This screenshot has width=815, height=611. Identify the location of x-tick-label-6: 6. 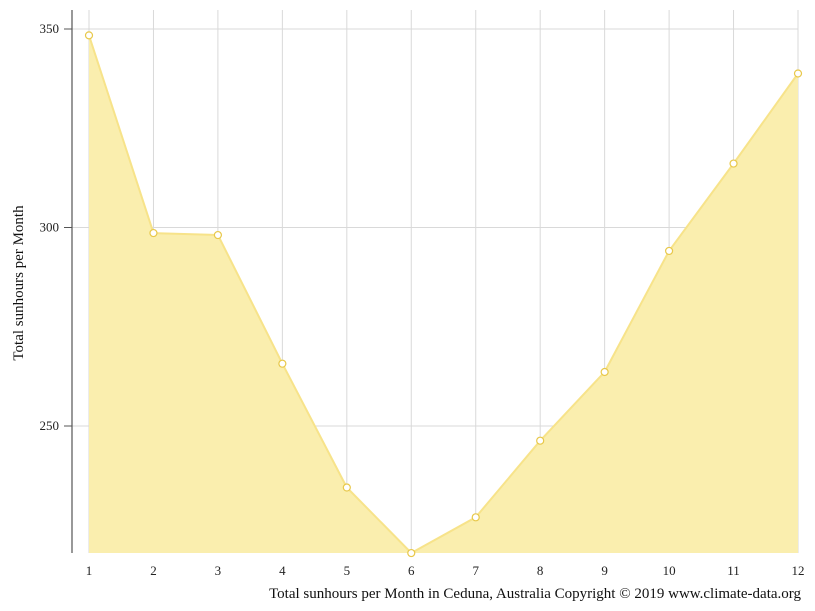
(411, 570).